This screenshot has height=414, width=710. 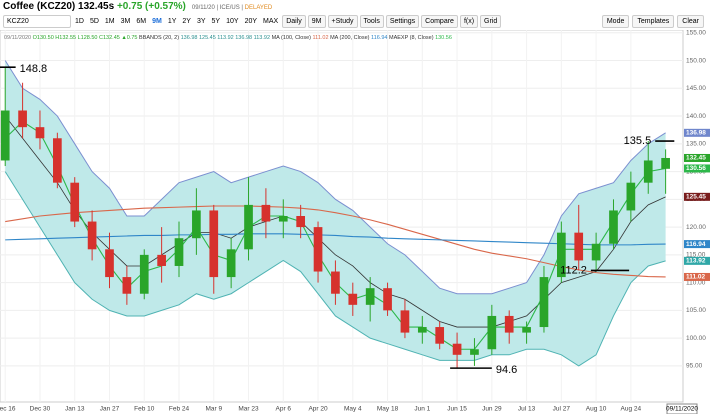 What do you see at coordinates (491, 21) in the screenshot?
I see `tool-button: Grid` at bounding box center [491, 21].